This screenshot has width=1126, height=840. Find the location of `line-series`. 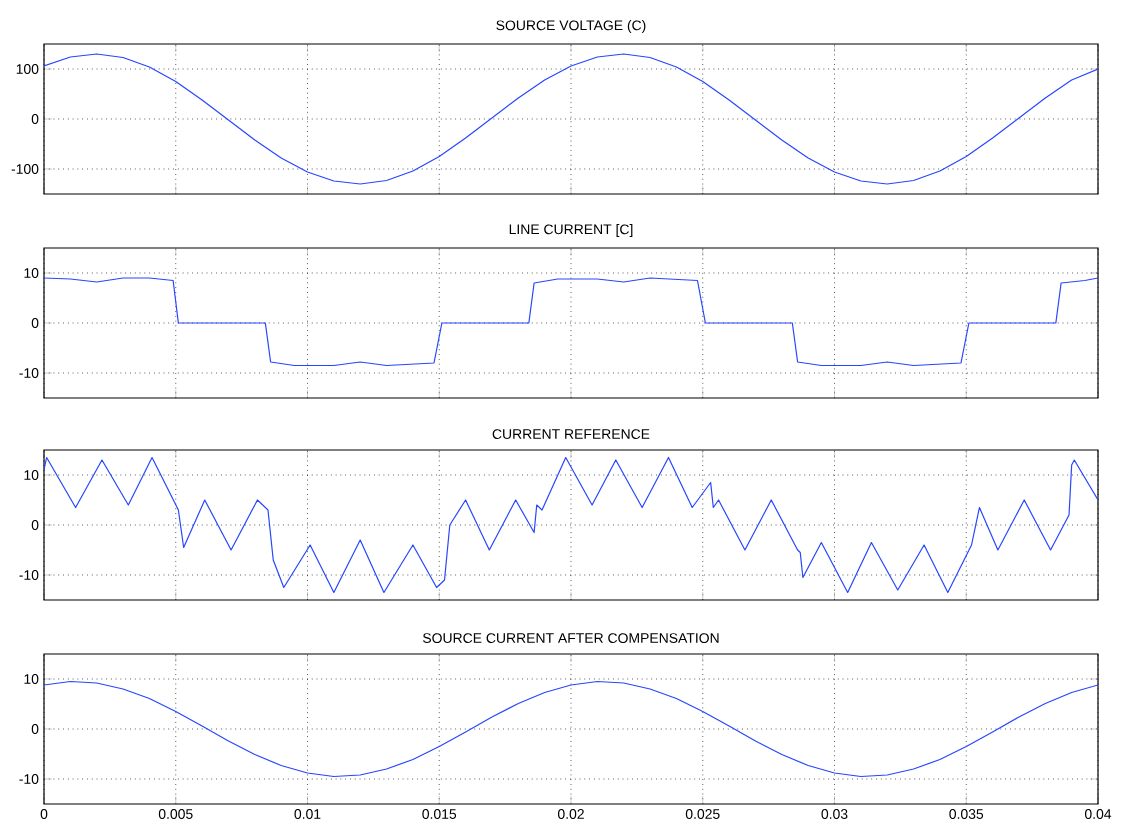

line-series is located at coordinates (571, 322).